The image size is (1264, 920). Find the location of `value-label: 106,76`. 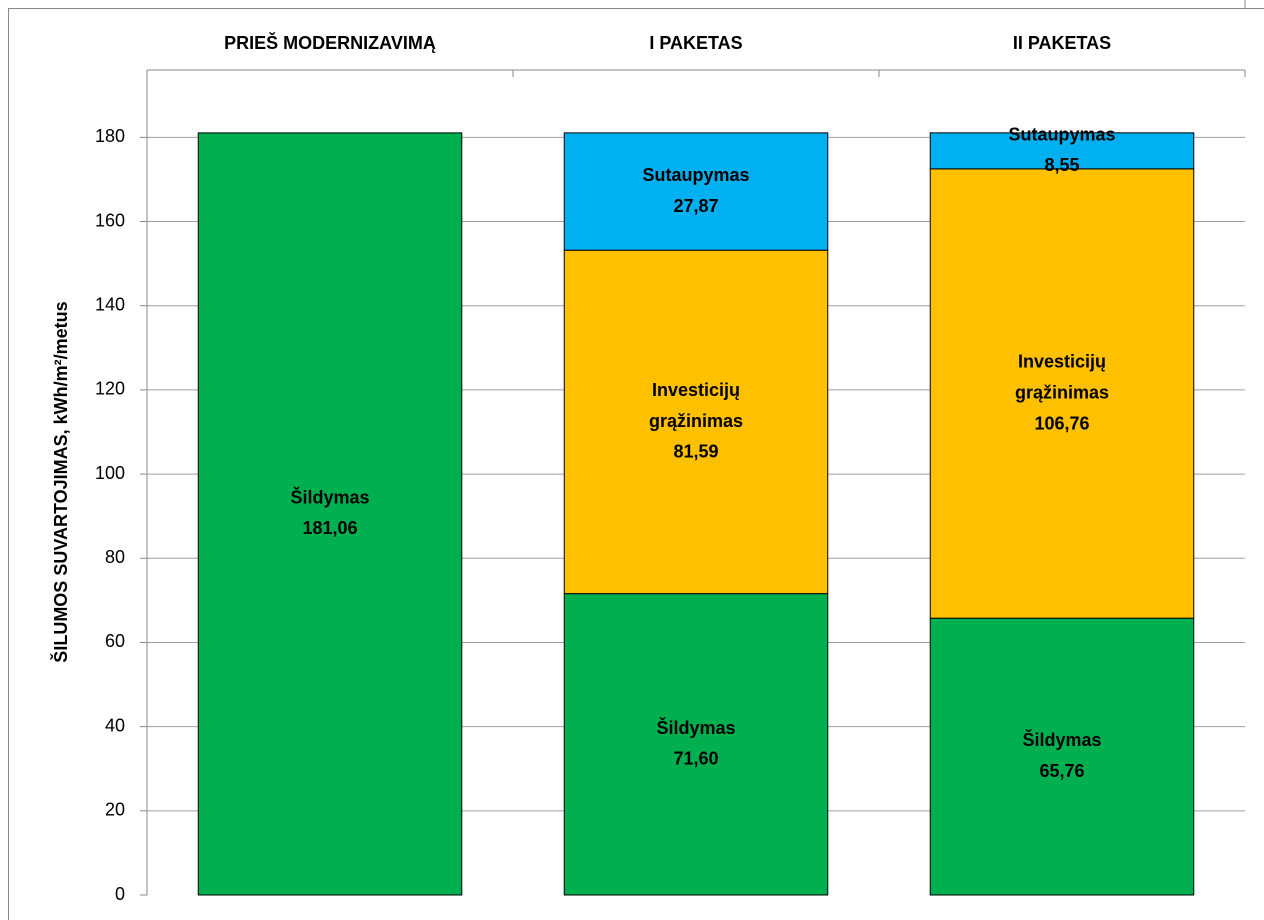

value-label: 106,76 is located at coordinates (1061, 423).